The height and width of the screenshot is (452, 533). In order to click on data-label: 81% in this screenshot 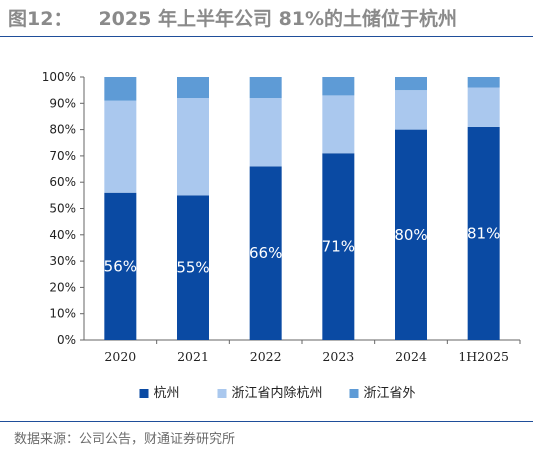, I will do `click(483, 233)`.